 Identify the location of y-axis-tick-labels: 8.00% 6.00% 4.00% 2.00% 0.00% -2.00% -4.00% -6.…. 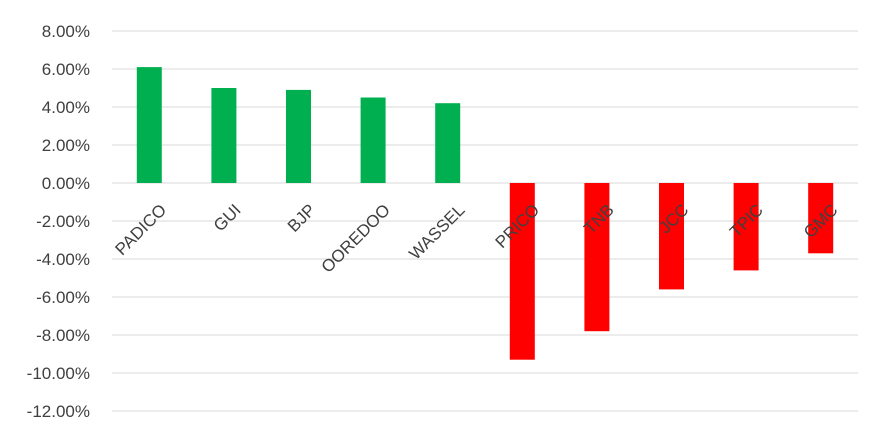
(58, 221).